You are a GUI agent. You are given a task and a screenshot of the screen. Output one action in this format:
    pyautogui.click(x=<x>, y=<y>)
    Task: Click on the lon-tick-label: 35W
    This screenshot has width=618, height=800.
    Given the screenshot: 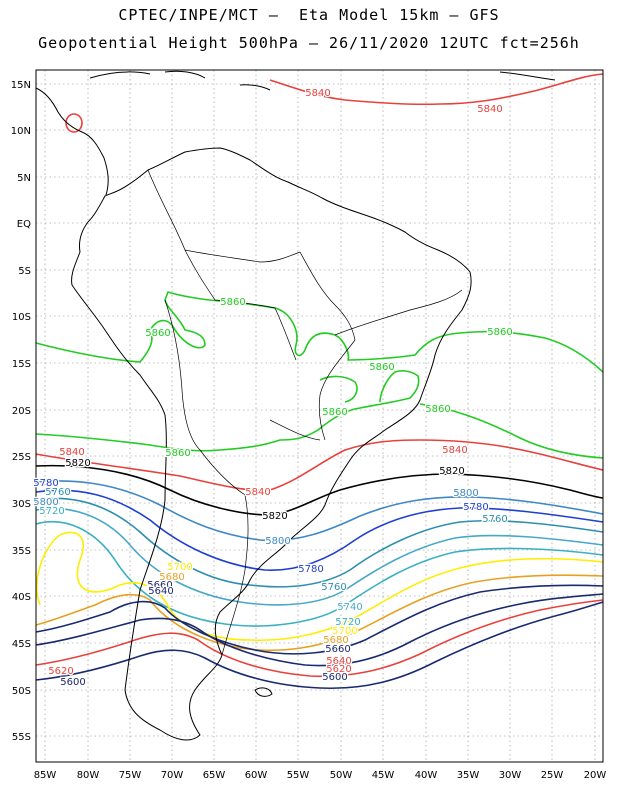 What is the action you would take?
    pyautogui.click(x=468, y=775)
    